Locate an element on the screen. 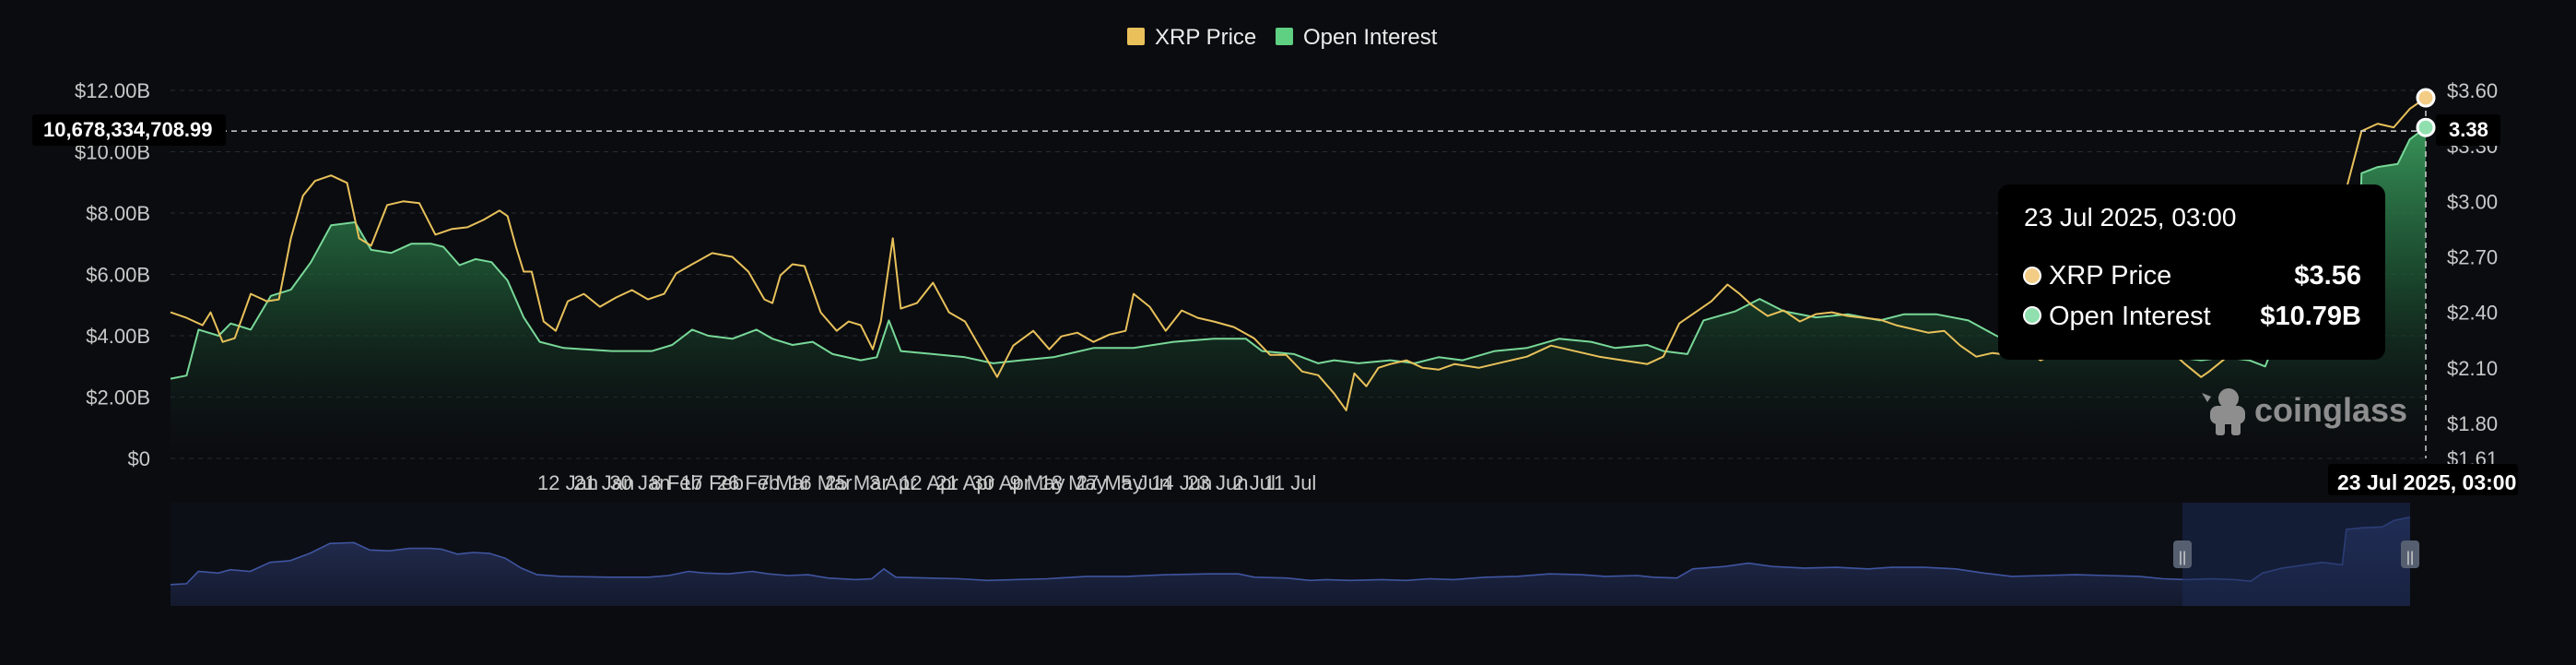 The image size is (2576, 665). left-axis-tick-6: $12.00B is located at coordinates (112, 90).